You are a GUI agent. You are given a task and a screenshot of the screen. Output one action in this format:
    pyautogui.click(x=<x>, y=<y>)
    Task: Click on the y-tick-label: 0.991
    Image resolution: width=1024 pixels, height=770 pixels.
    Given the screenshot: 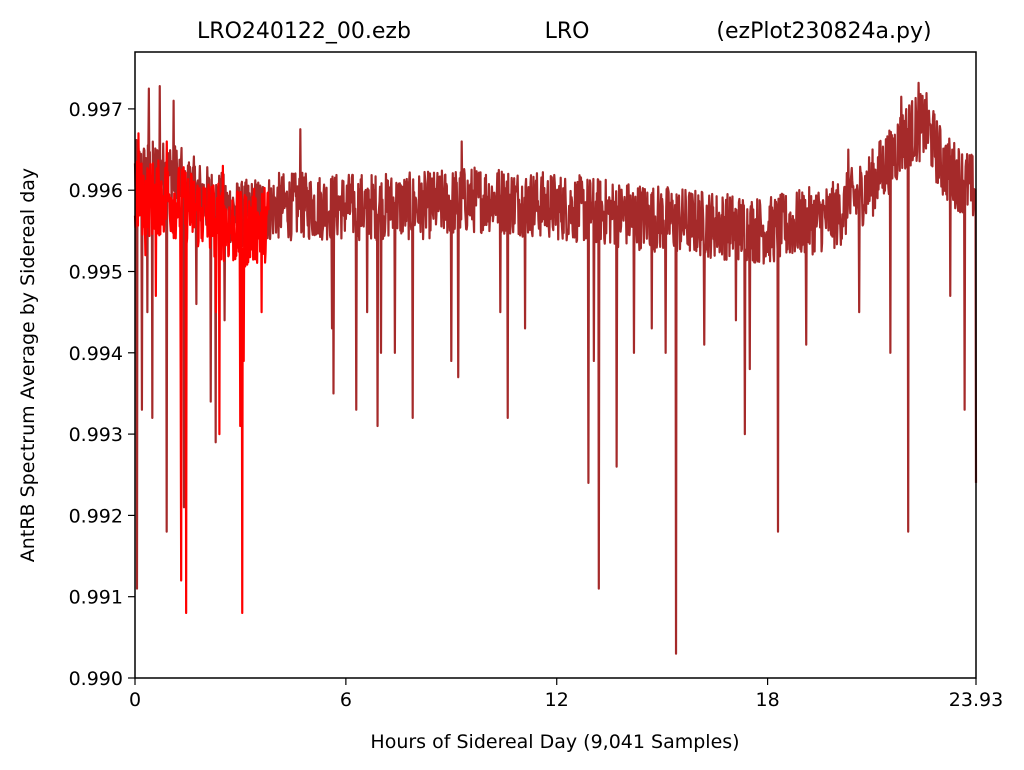 What is the action you would take?
    pyautogui.click(x=96, y=598)
    